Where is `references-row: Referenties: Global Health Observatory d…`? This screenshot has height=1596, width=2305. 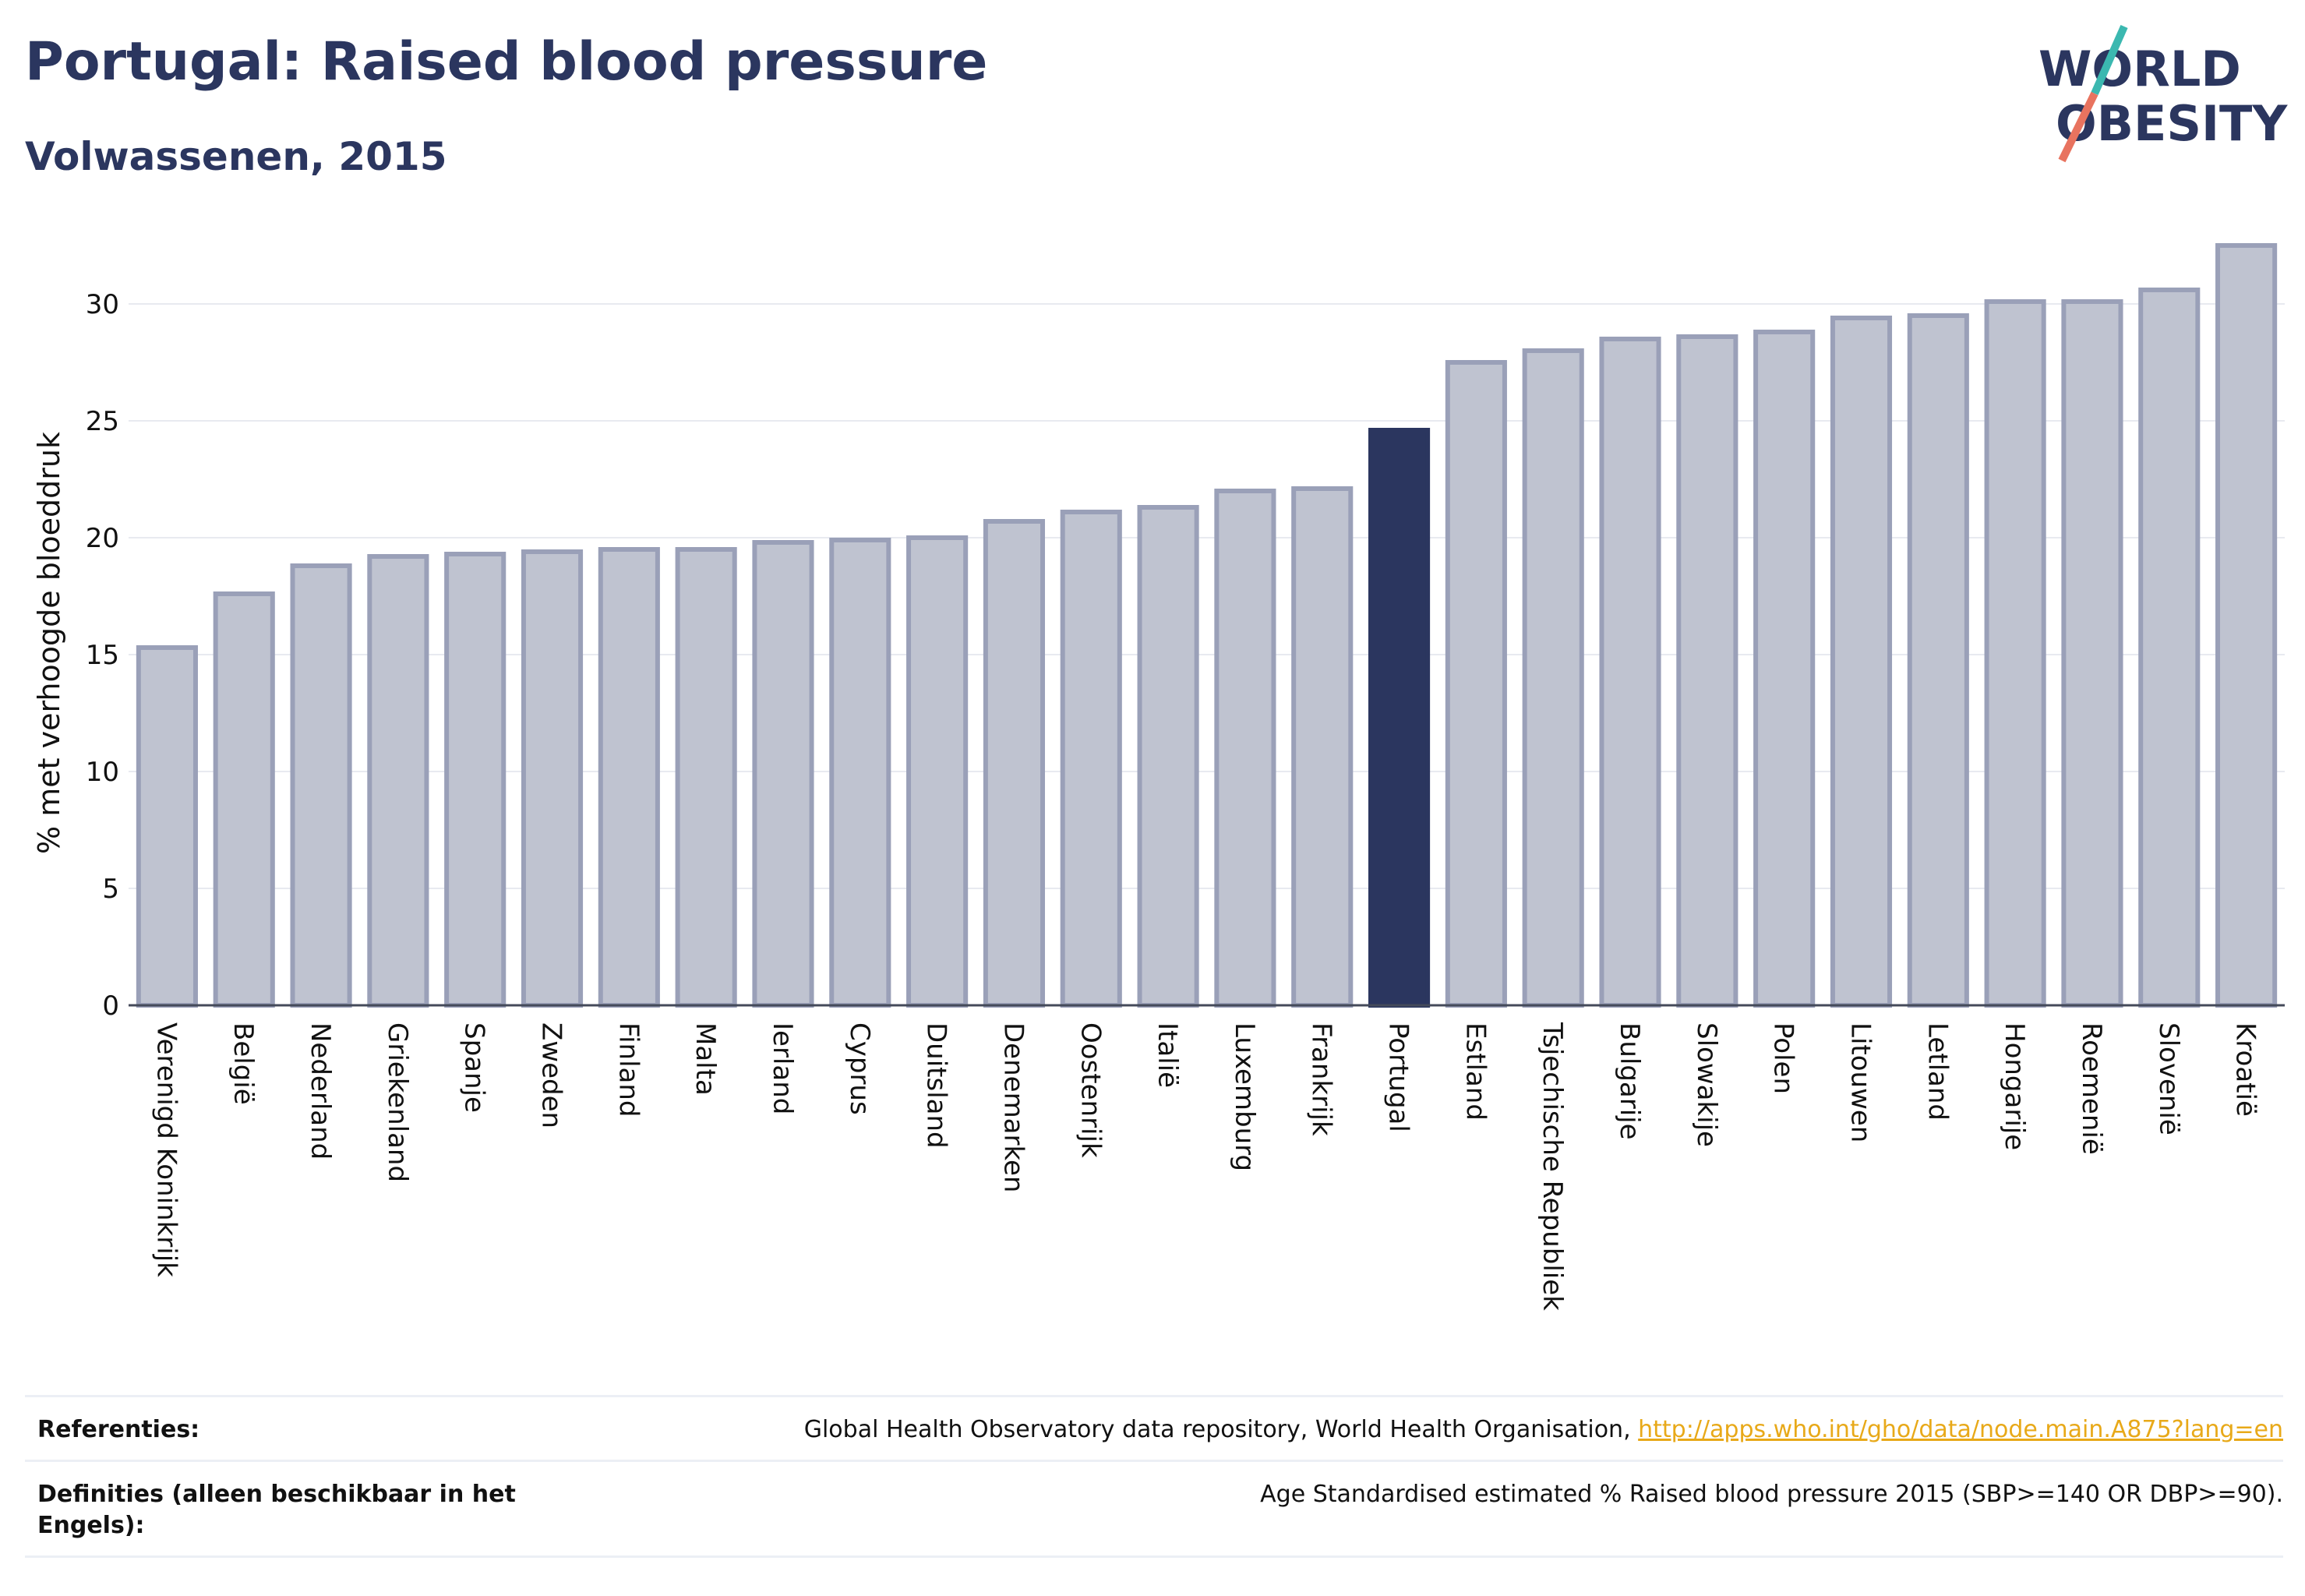 references-row: Referenties: Global Health Observatory d… is located at coordinates (1154, 1427).